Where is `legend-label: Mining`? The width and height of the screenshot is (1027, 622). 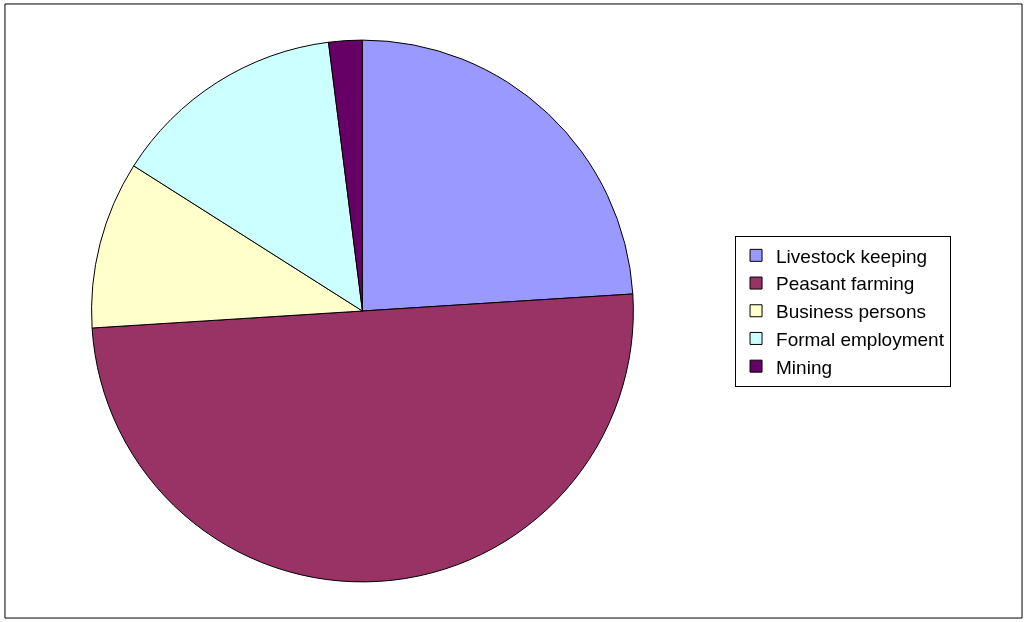 legend-label: Mining is located at coordinates (804, 367).